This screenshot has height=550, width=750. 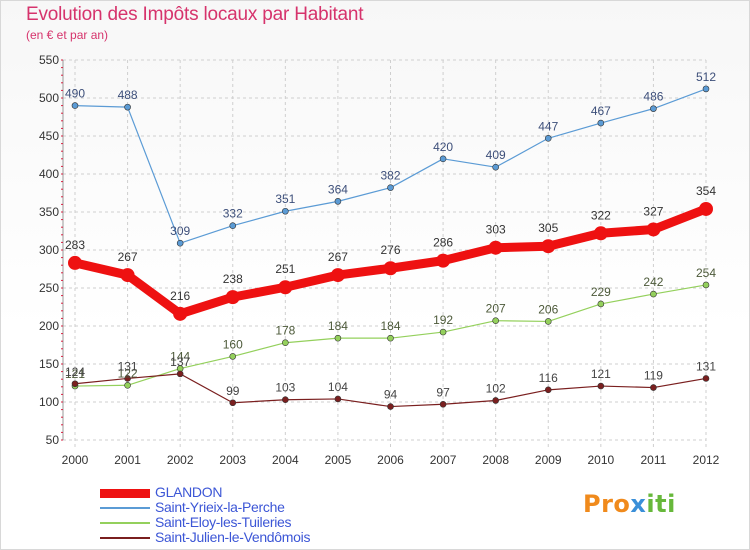 I want to click on data-label: 486, so click(x=653, y=97).